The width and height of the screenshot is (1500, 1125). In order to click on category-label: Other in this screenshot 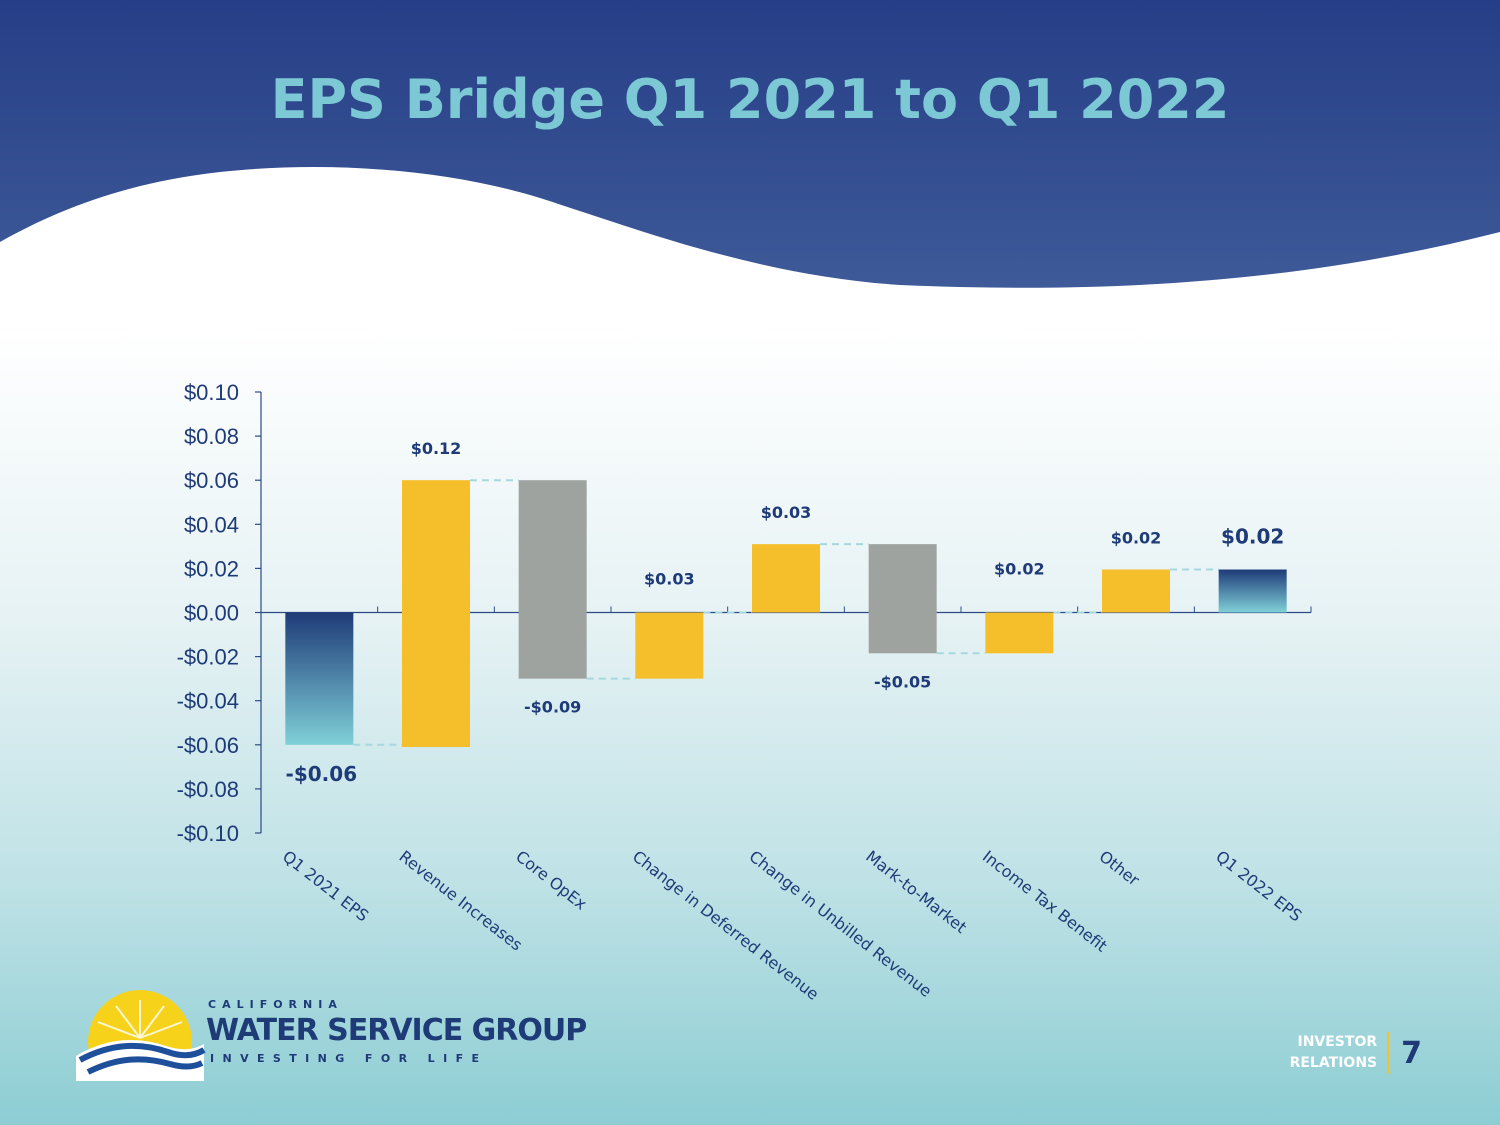, I will do `click(1120, 868)`.